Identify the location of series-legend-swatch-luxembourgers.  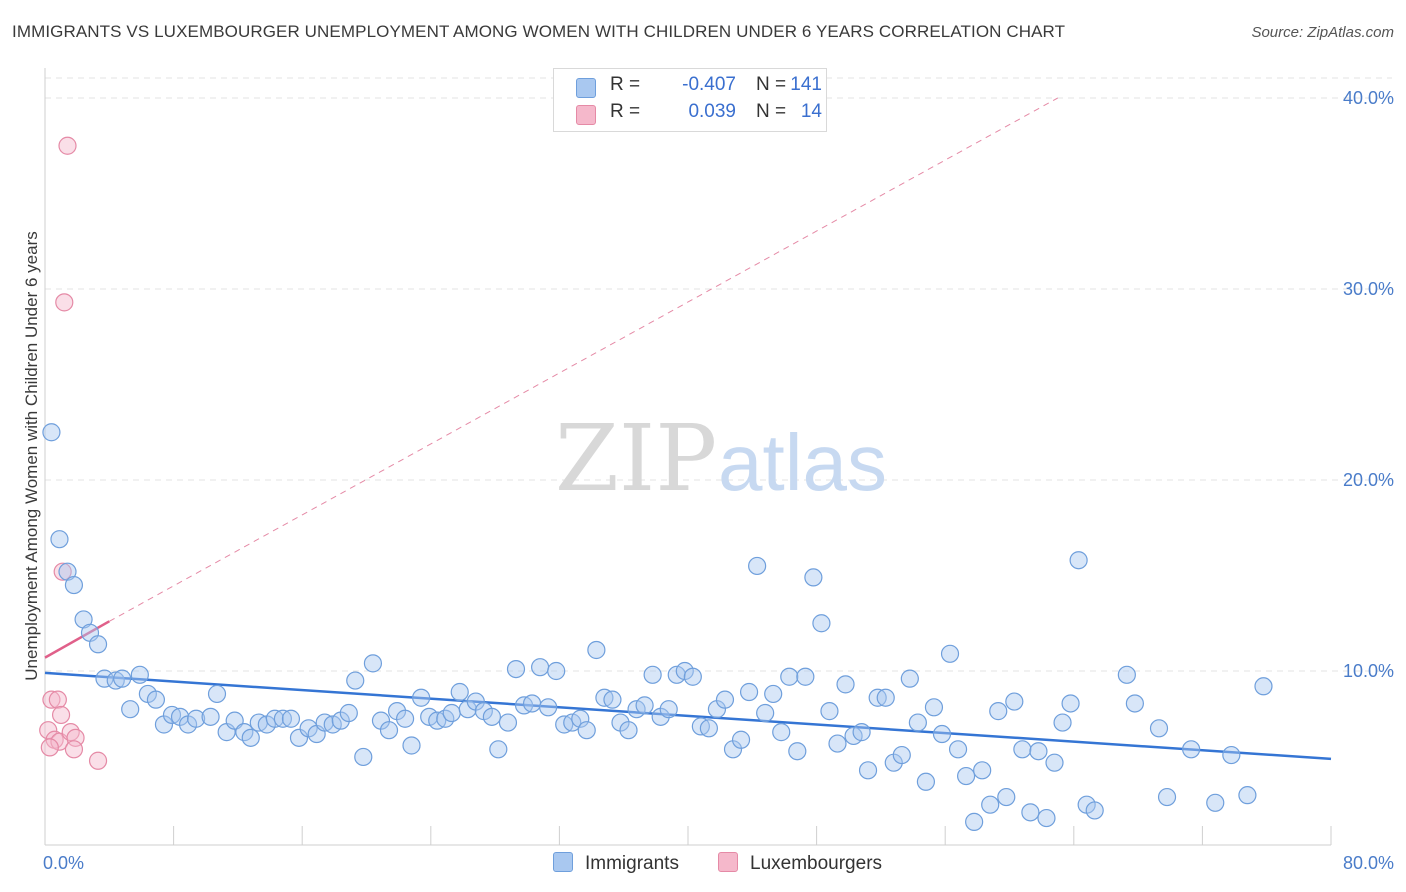
(728, 862).